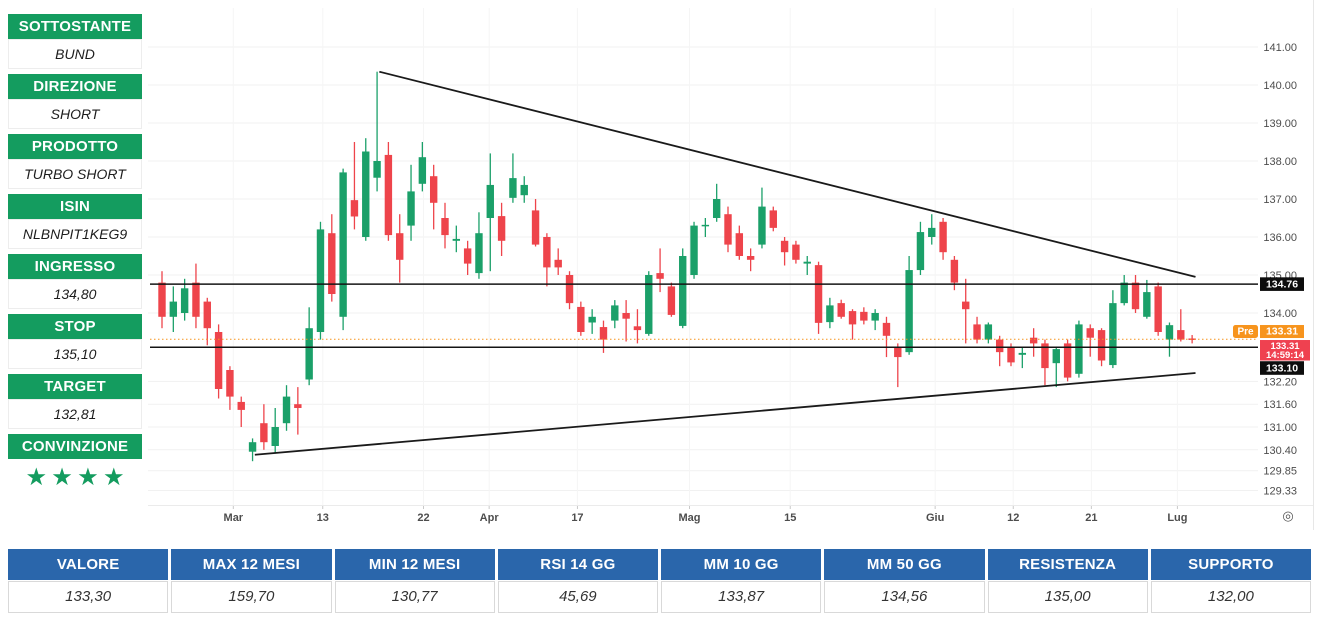 This screenshot has width=1319, height=622. What do you see at coordinates (1245, 332) in the screenshot?
I see `svg-text: Pre` at bounding box center [1245, 332].